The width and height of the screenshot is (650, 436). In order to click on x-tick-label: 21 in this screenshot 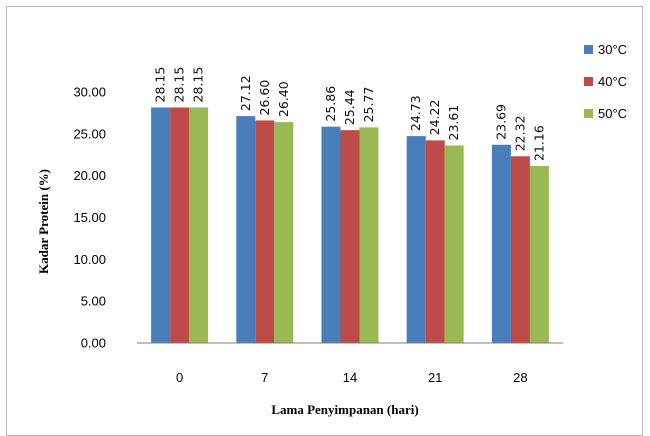, I will do `click(435, 377)`.